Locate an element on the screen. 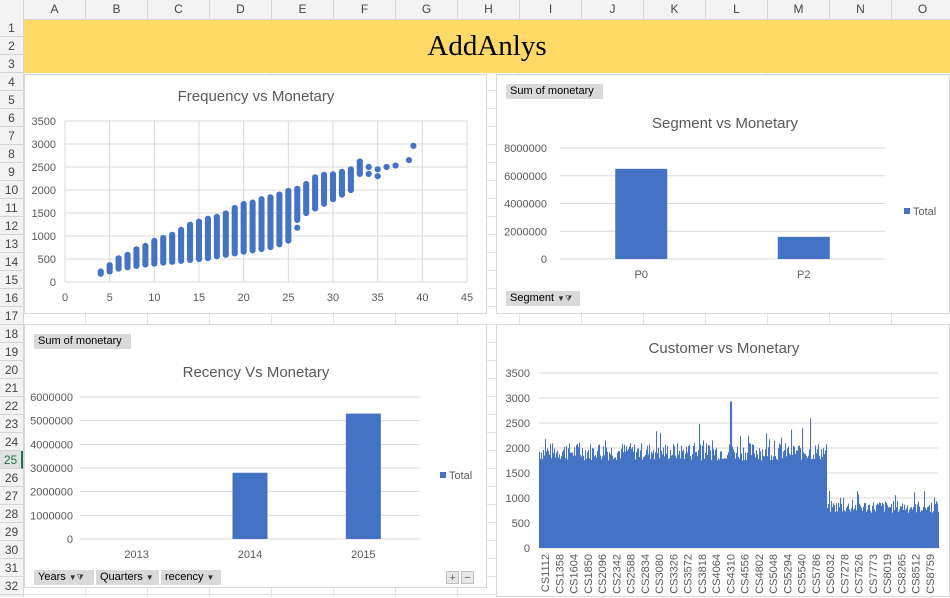 Image resolution: width=950 pixels, height=598 pixels. row-header-17: 17 is located at coordinates (11, 316).